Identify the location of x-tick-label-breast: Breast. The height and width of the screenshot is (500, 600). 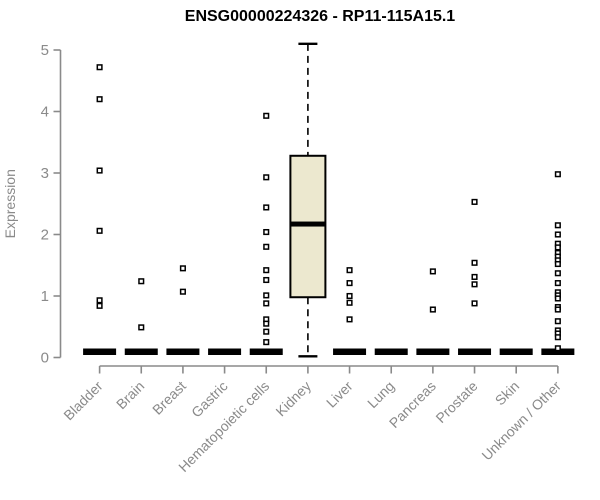
(169, 398).